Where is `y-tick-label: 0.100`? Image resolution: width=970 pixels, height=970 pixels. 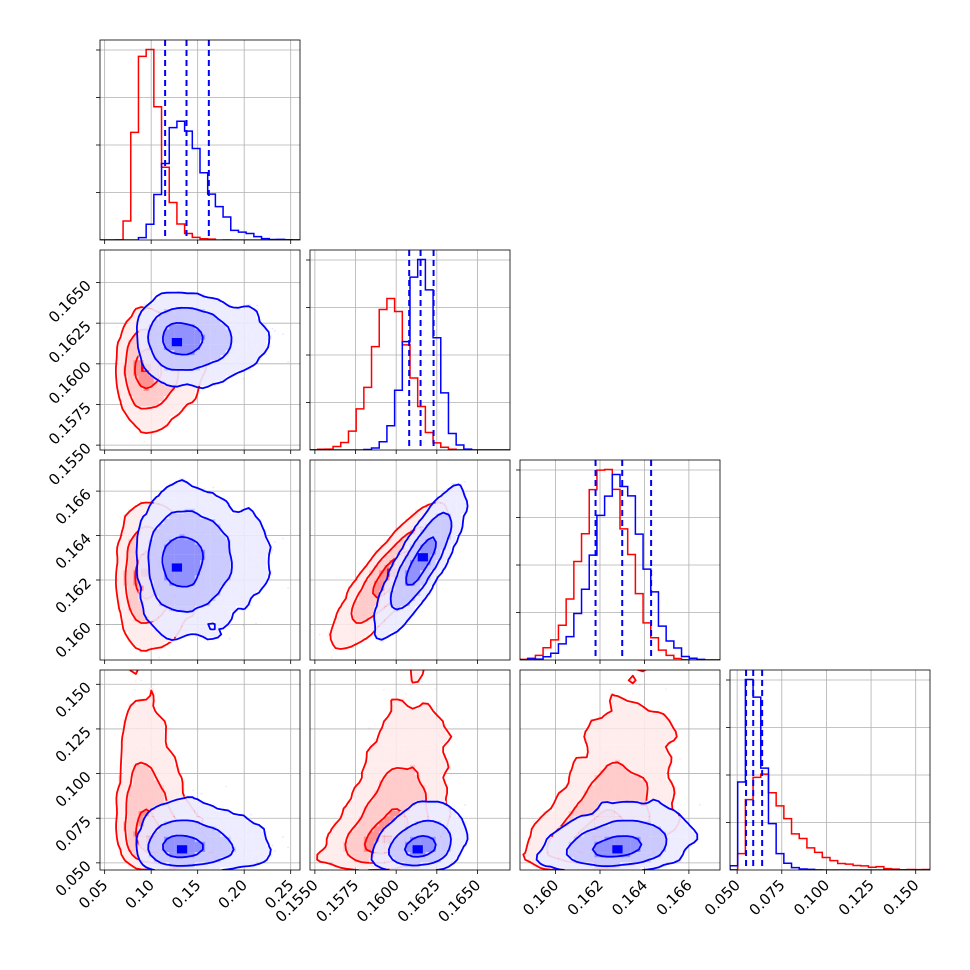 y-tick-label: 0.100 is located at coordinates (73, 789).